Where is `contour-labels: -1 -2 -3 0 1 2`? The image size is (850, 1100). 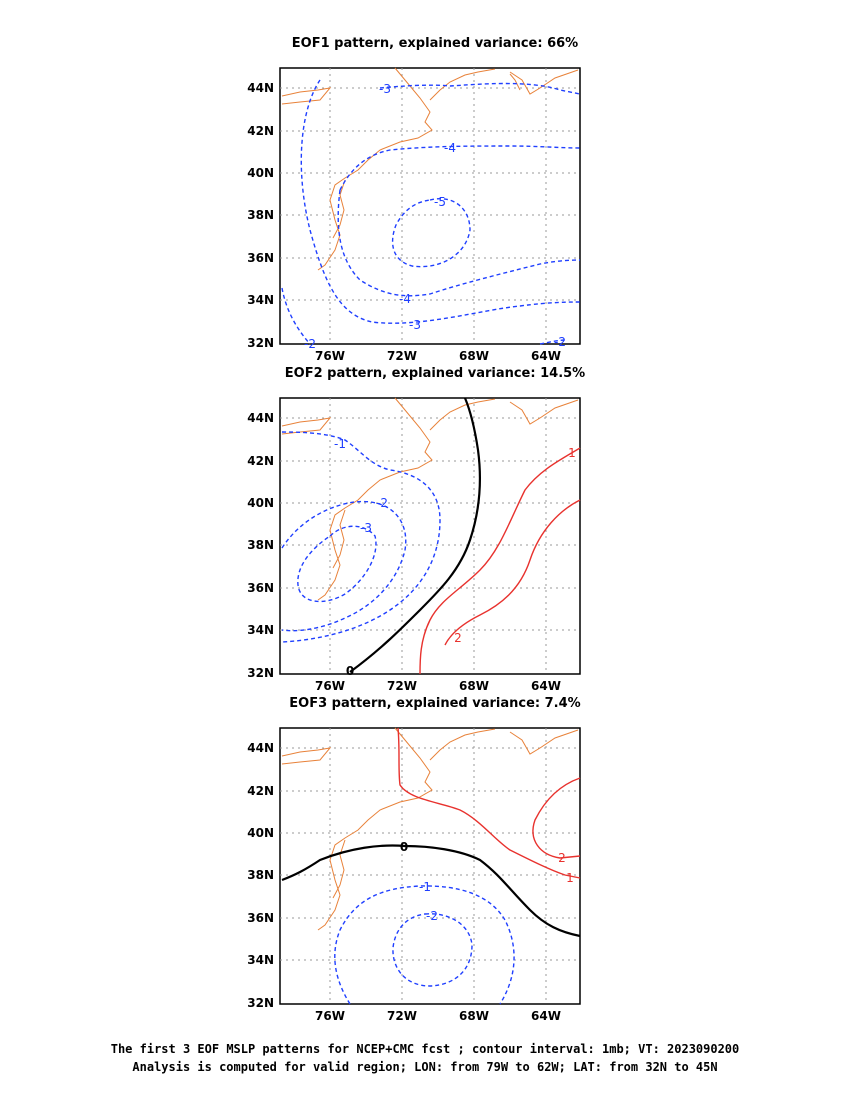 contour-labels: -1 -2 -3 0 1 2 is located at coordinates (455, 557).